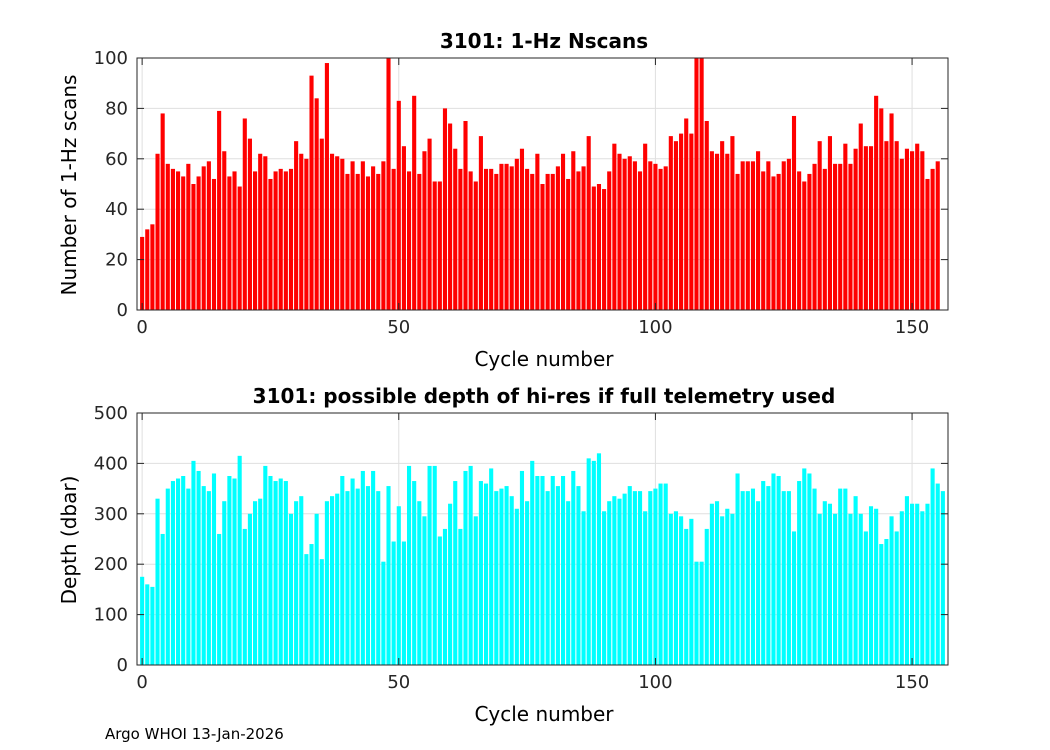 The image size is (1050, 750). I want to click on y-tick-label: 0, so click(122, 665).